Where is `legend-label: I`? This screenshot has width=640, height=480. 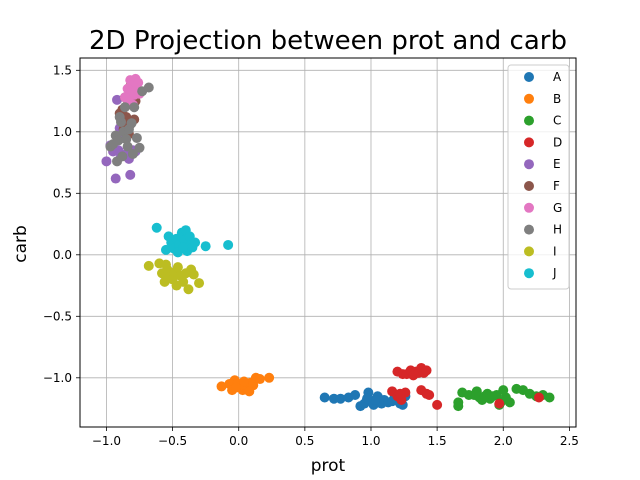 legend-label: I is located at coordinates (555, 251).